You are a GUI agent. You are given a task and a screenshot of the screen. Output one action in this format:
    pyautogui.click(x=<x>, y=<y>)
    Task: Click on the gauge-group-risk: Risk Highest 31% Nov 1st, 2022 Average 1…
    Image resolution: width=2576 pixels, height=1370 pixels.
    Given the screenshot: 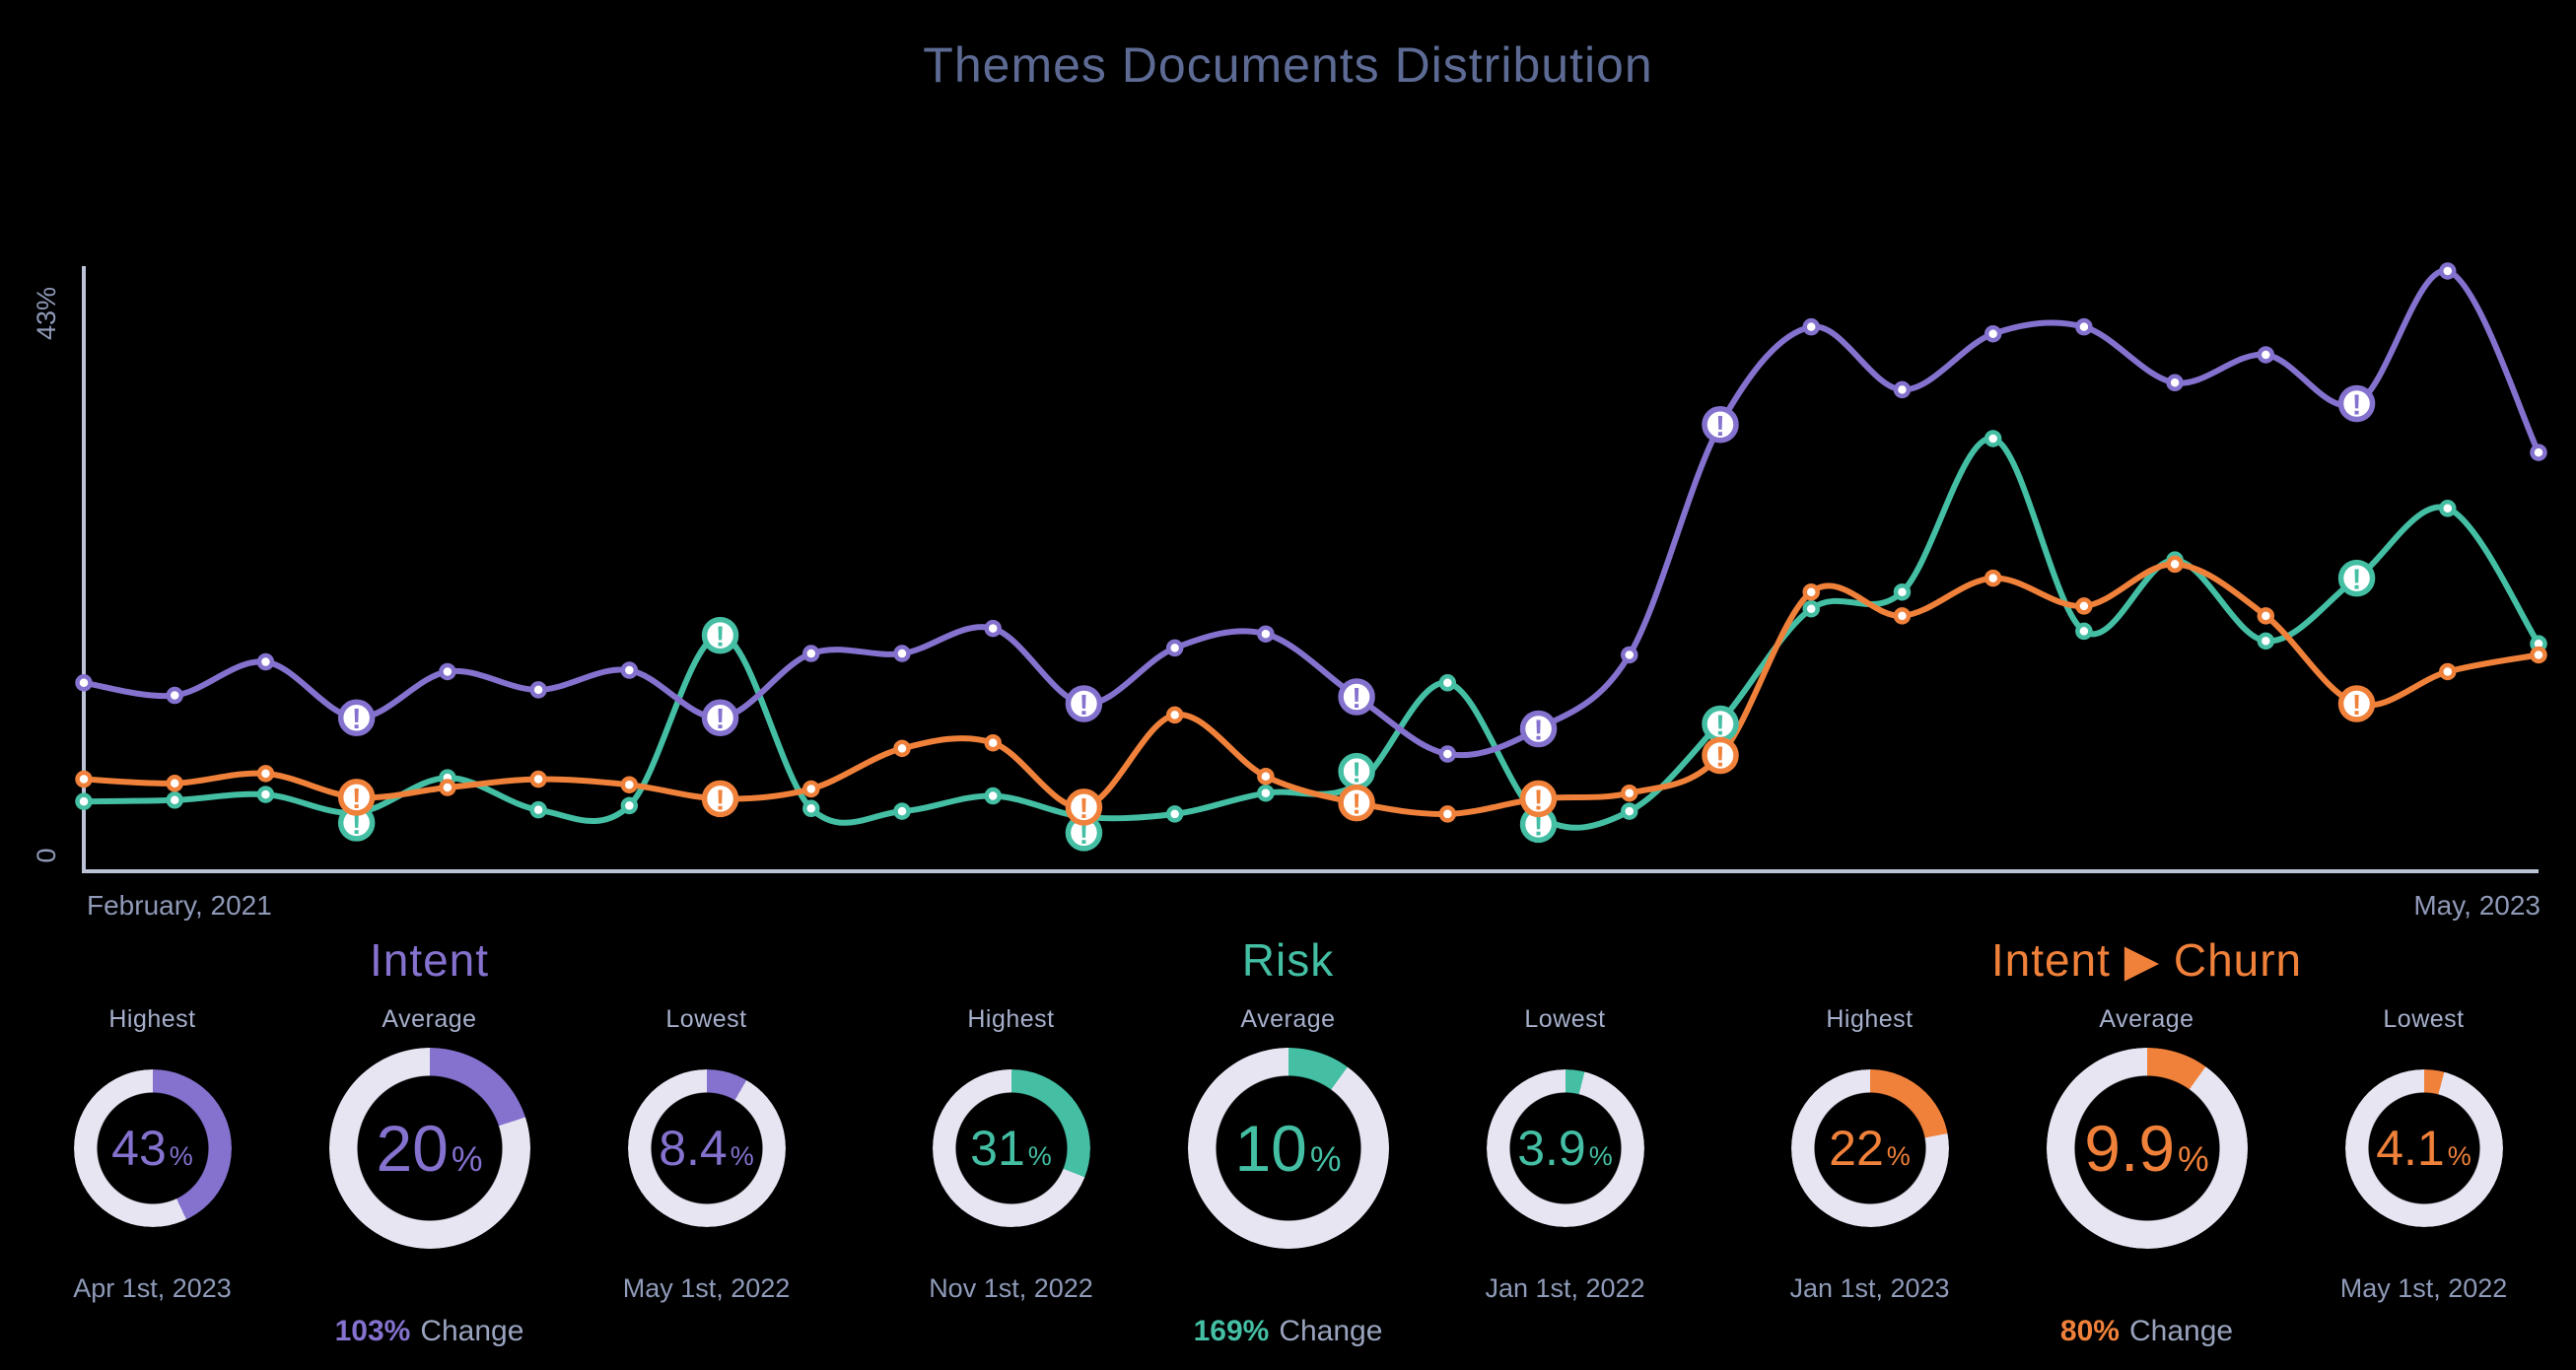 What is the action you would take?
    pyautogui.click(x=1288, y=1147)
    